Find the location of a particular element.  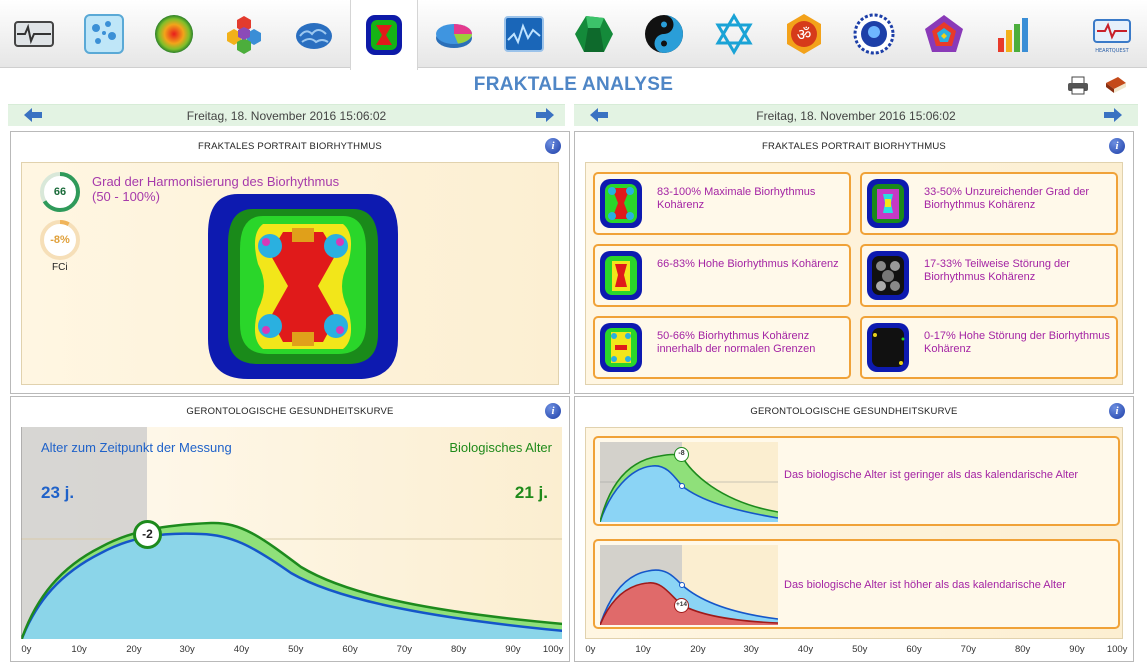

toolbar-item-fractal is located at coordinates (384, 35).